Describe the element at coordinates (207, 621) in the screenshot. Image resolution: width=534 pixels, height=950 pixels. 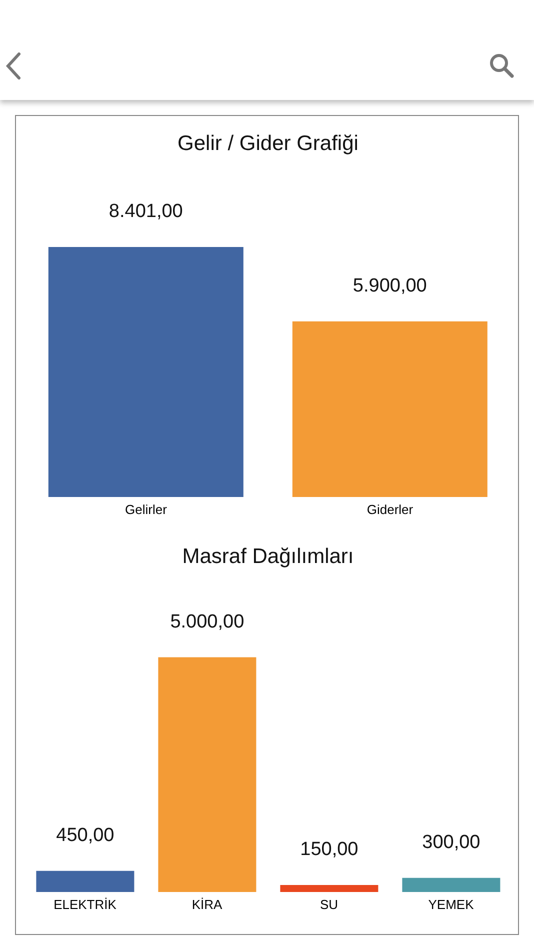
I see `data-label: 5.000,00` at that location.